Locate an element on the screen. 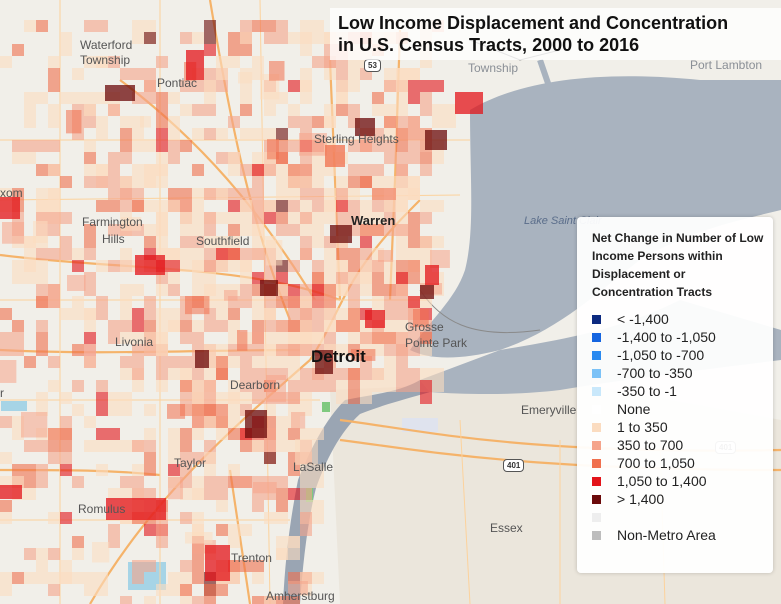 The width and height of the screenshot is (781, 604). place-sterling-heights: Sterling Heights is located at coordinates (356, 139).